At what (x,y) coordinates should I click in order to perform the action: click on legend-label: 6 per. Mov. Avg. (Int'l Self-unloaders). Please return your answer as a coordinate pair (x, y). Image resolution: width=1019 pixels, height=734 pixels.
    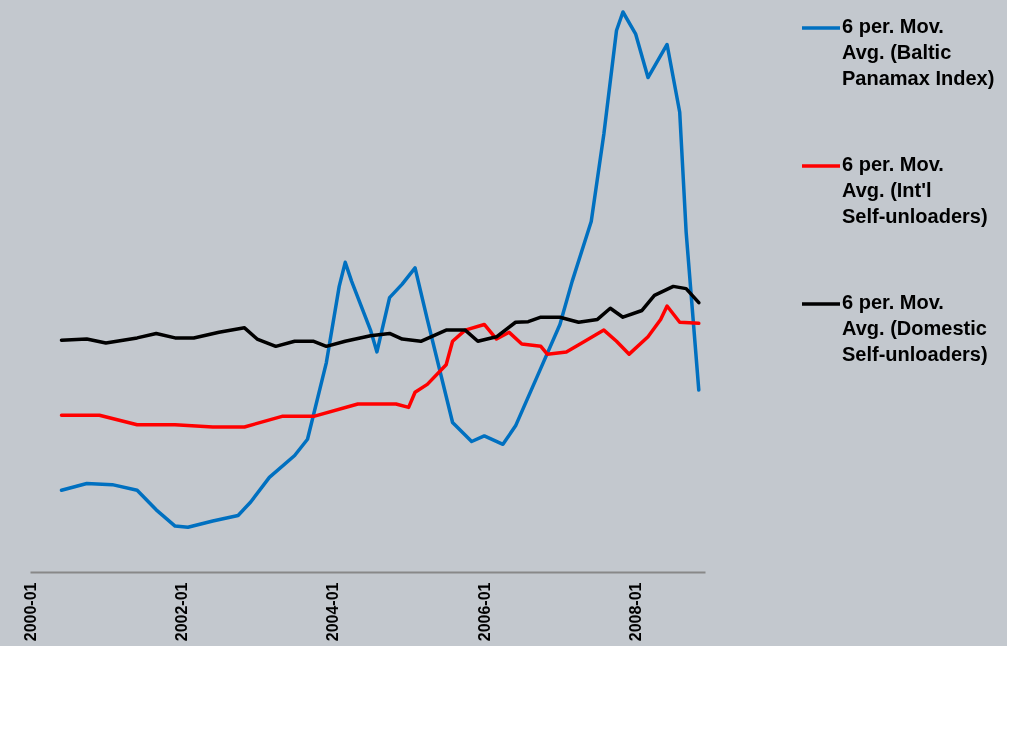
    Looking at the image, I should click on (915, 190).